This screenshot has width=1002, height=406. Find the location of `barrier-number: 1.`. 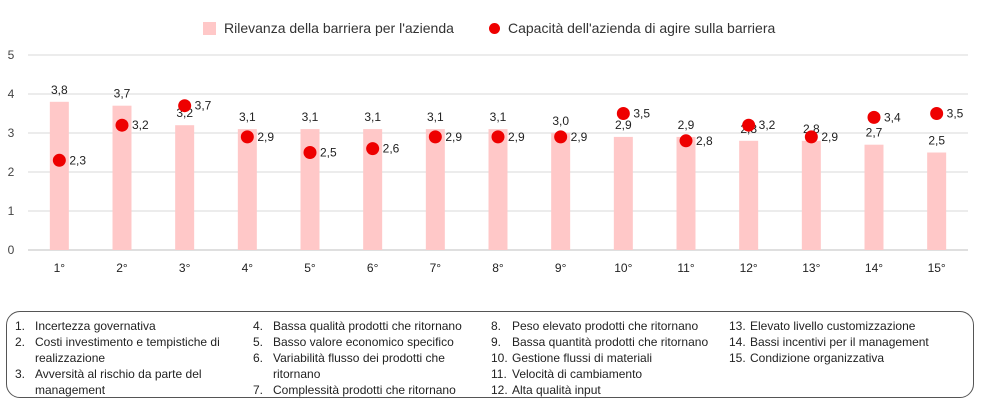

barrier-number: 1. is located at coordinates (20, 326).